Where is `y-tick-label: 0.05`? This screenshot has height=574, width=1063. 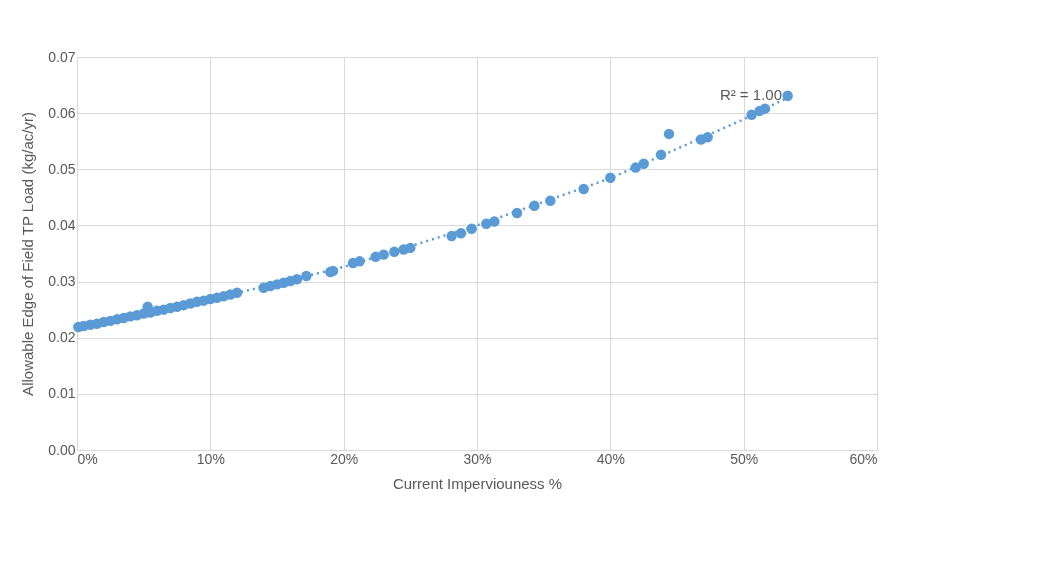
y-tick-label: 0.05 is located at coordinates (62, 168).